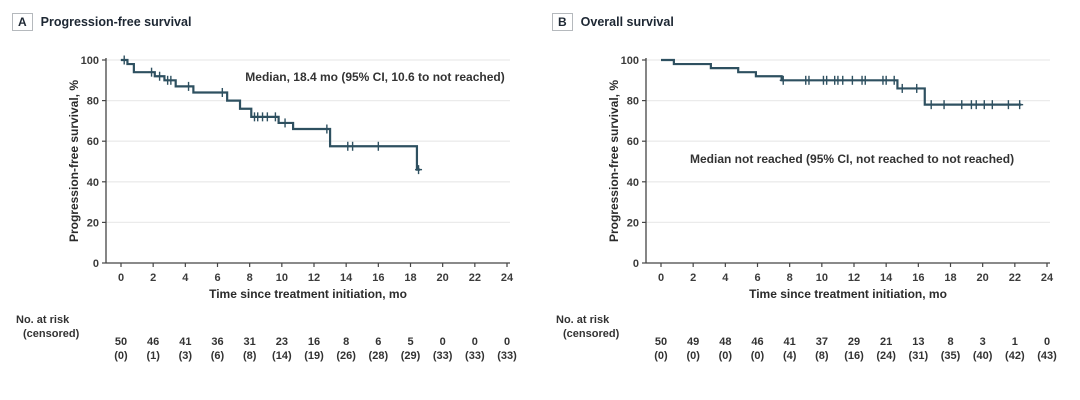  What do you see at coordinates (918, 342) in the screenshot?
I see `risk-count: 13` at bounding box center [918, 342].